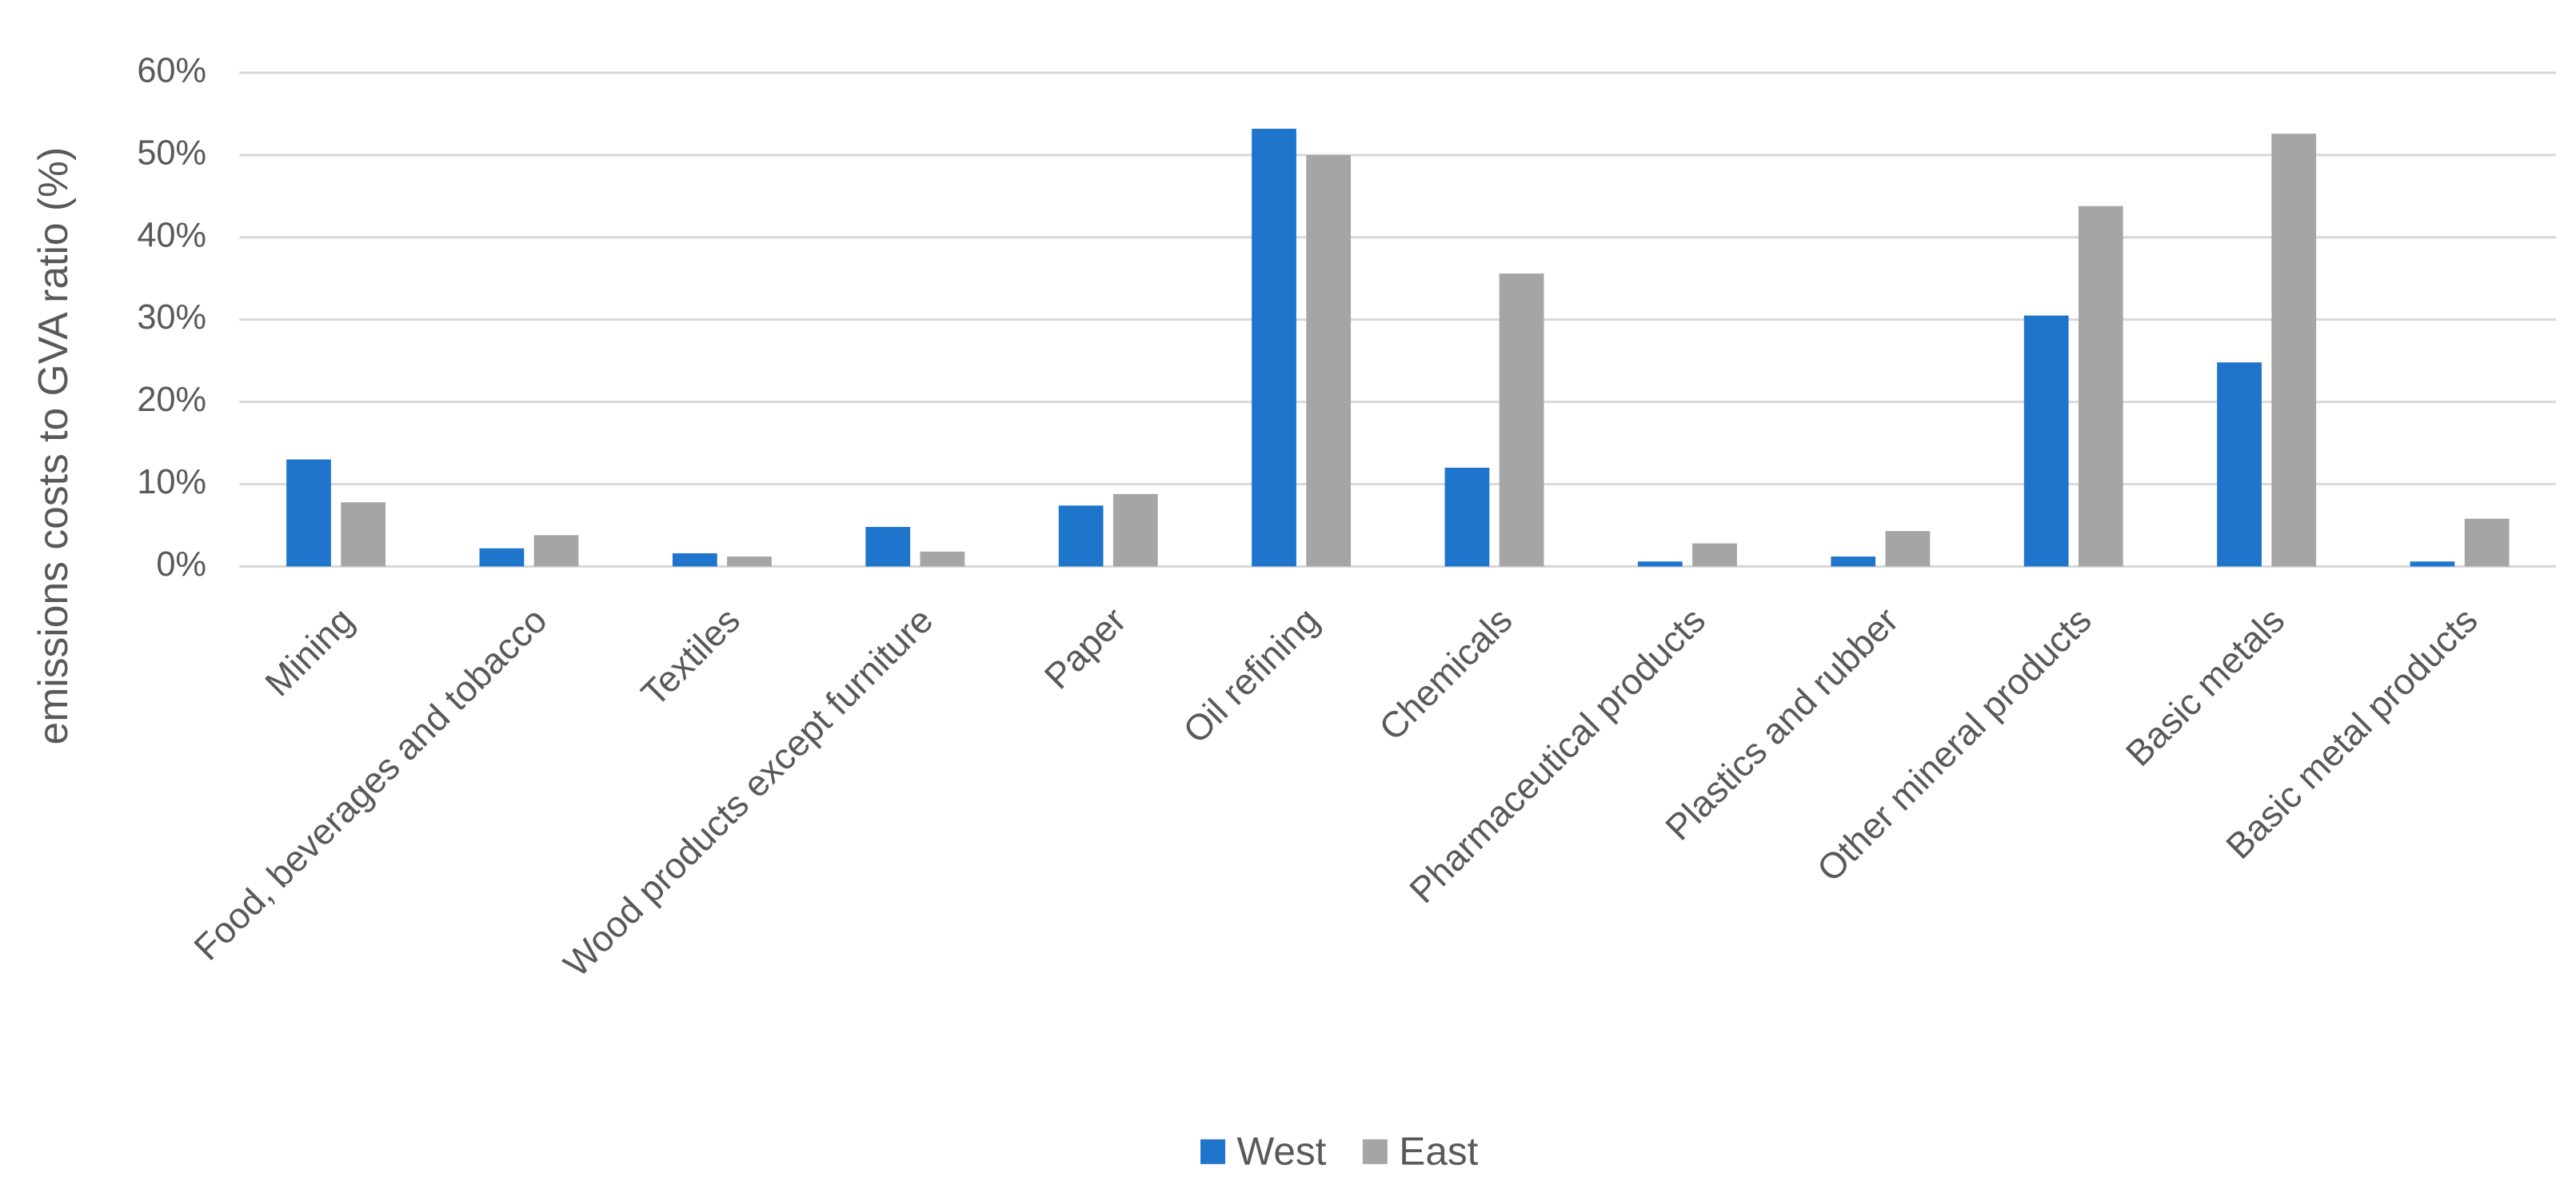 This screenshot has width=2576, height=1189. I want to click on y-tick-label: 20%, so click(171, 400).